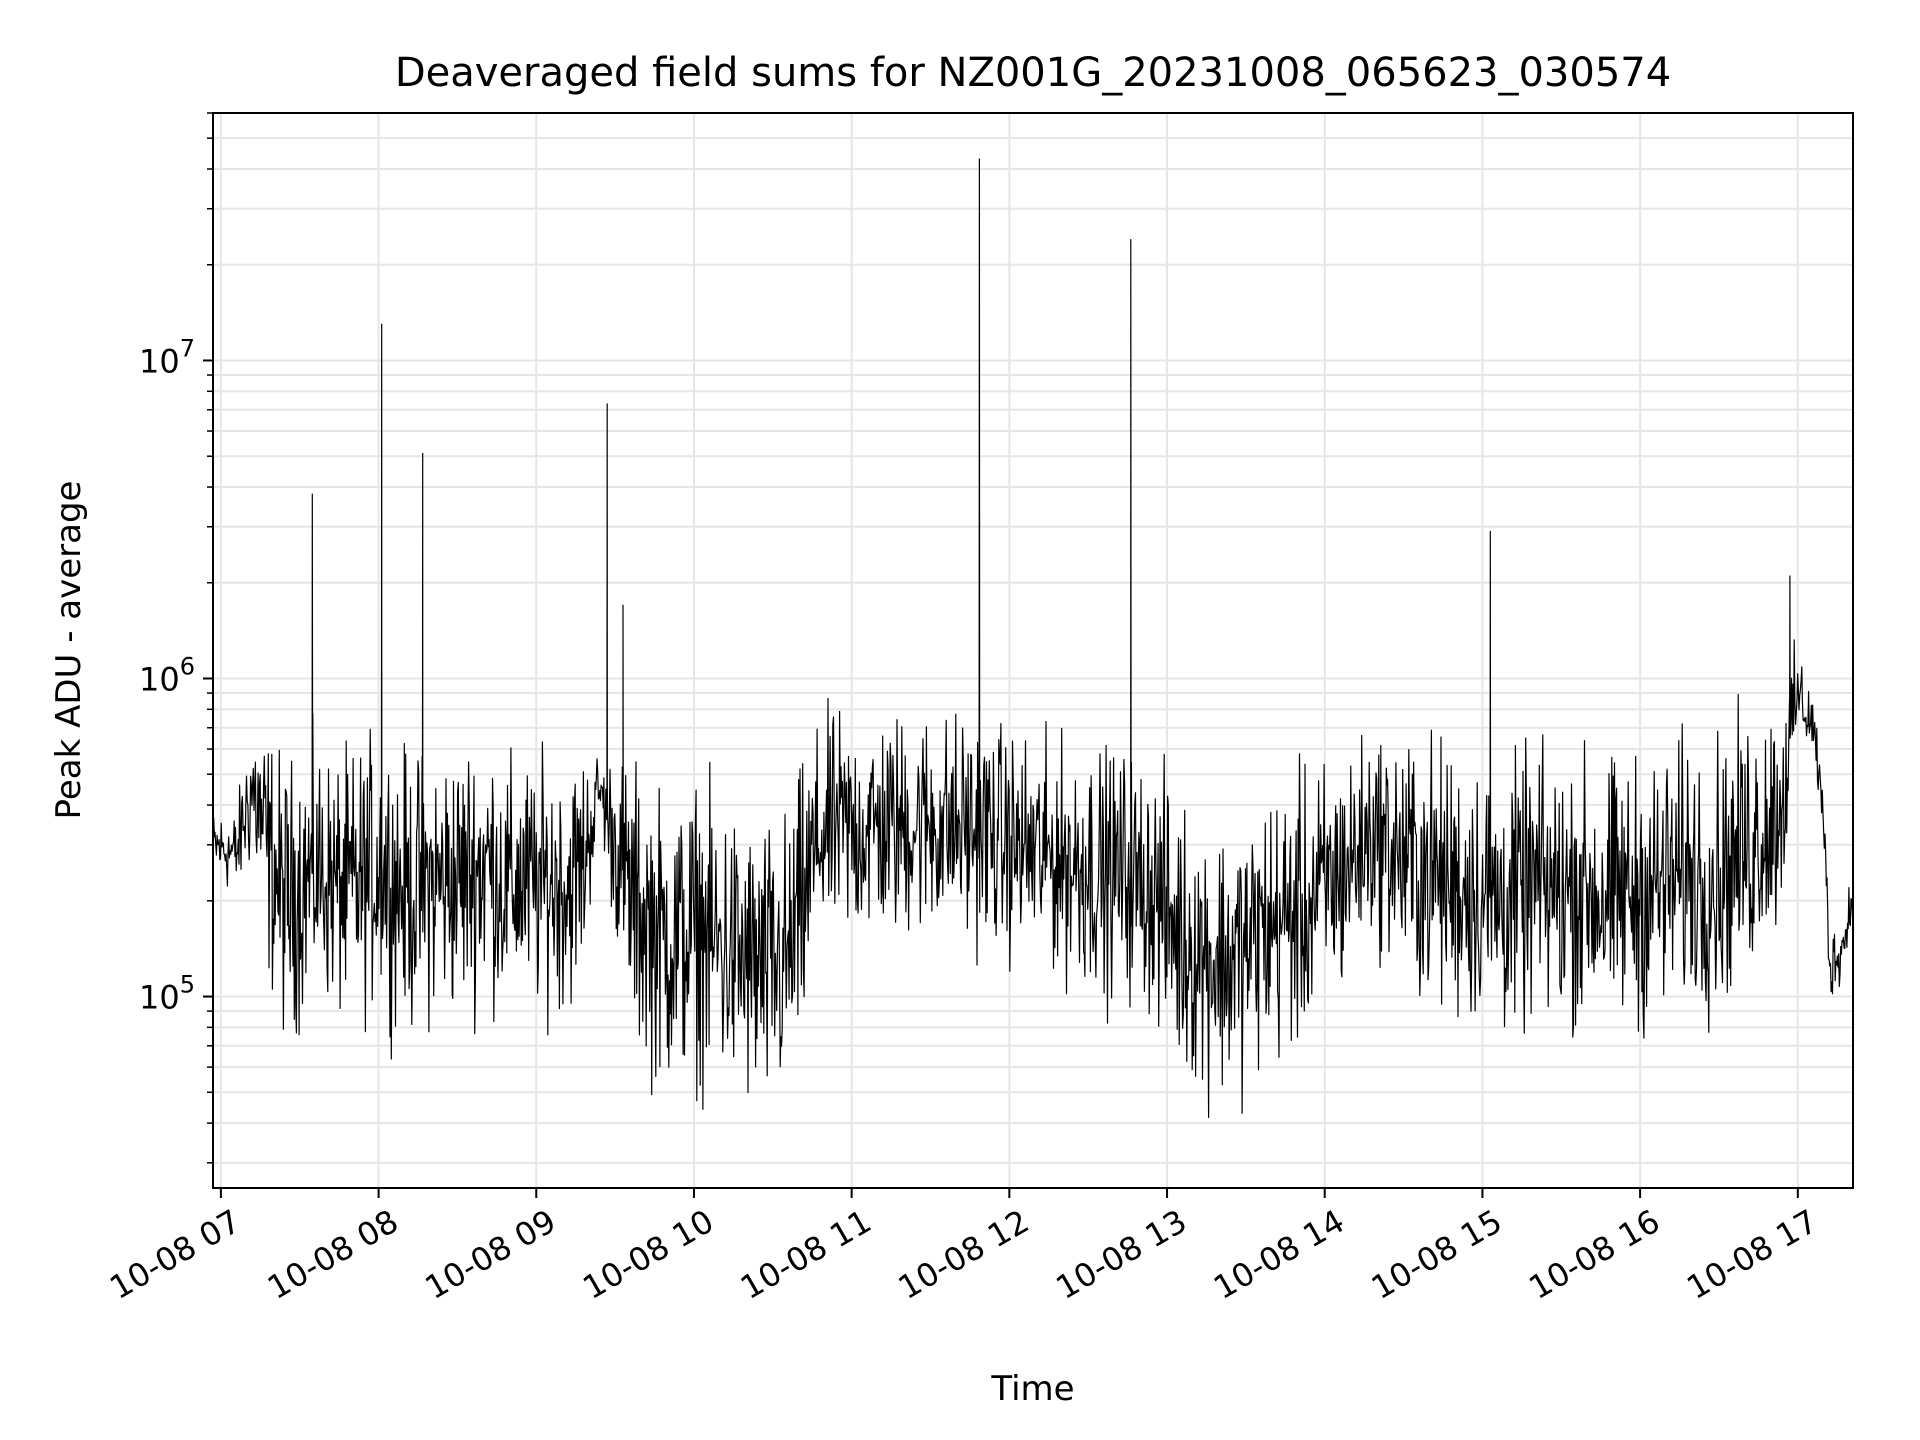 This screenshot has height=1440, width=1920. What do you see at coordinates (1437, 1254) in the screenshot?
I see `x-tick-label: 10-08 15` at bounding box center [1437, 1254].